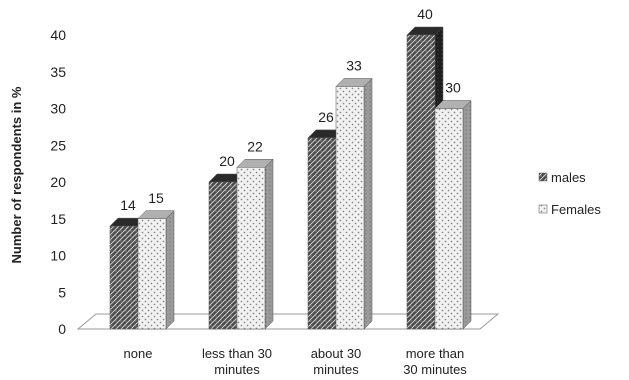 The width and height of the screenshot is (629, 380). What do you see at coordinates (336, 353) in the screenshot?
I see `x-category-label: about 30` at bounding box center [336, 353].